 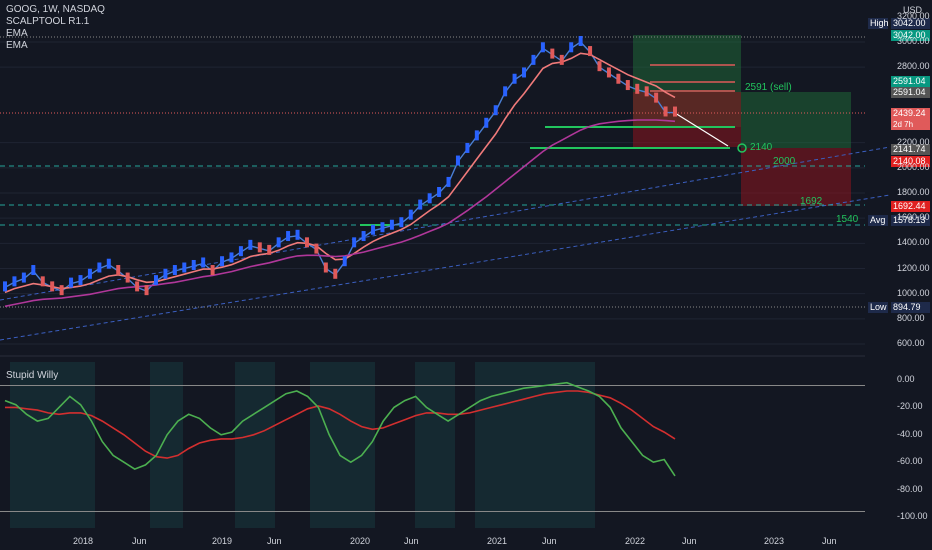 What do you see at coordinates (910, 406) in the screenshot?
I see `osc-axis-tick: -20.00` at bounding box center [910, 406].